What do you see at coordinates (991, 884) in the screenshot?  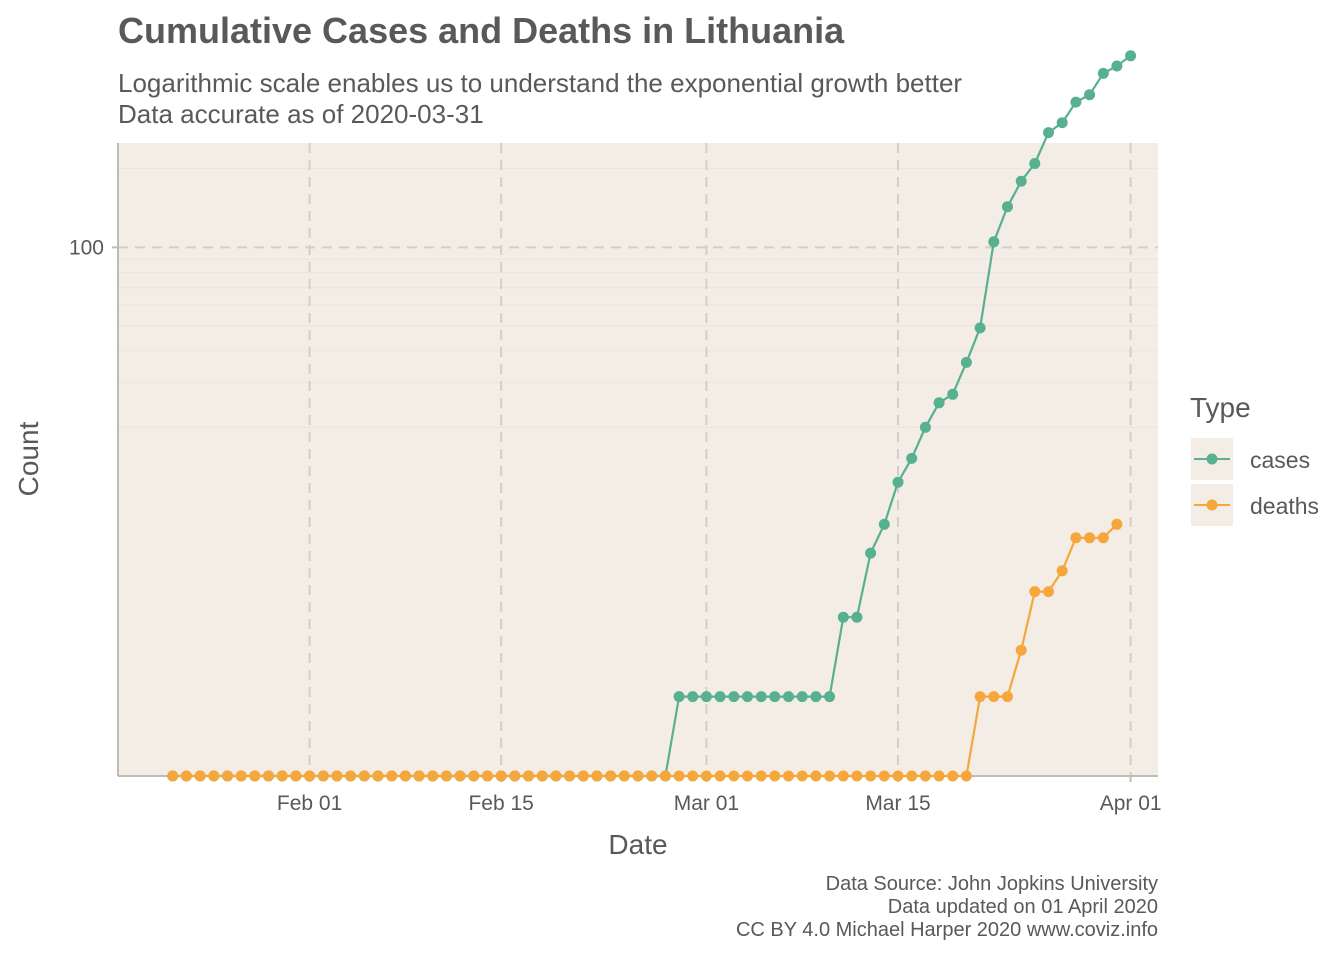 I see `caption-source: Data Source: John Jopkins University` at bounding box center [991, 884].